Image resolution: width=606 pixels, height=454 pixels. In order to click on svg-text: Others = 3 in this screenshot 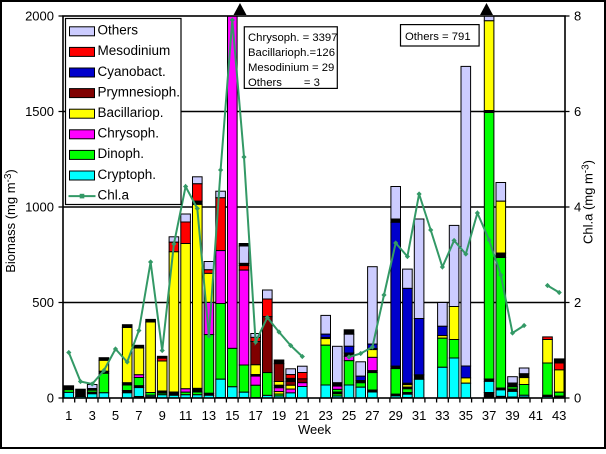, I will do `click(284, 83)`.